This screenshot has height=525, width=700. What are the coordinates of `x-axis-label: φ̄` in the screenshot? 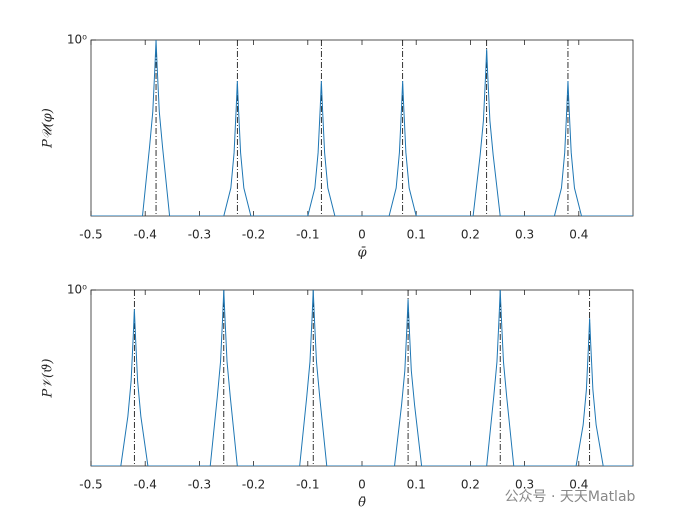 It's located at (362, 253).